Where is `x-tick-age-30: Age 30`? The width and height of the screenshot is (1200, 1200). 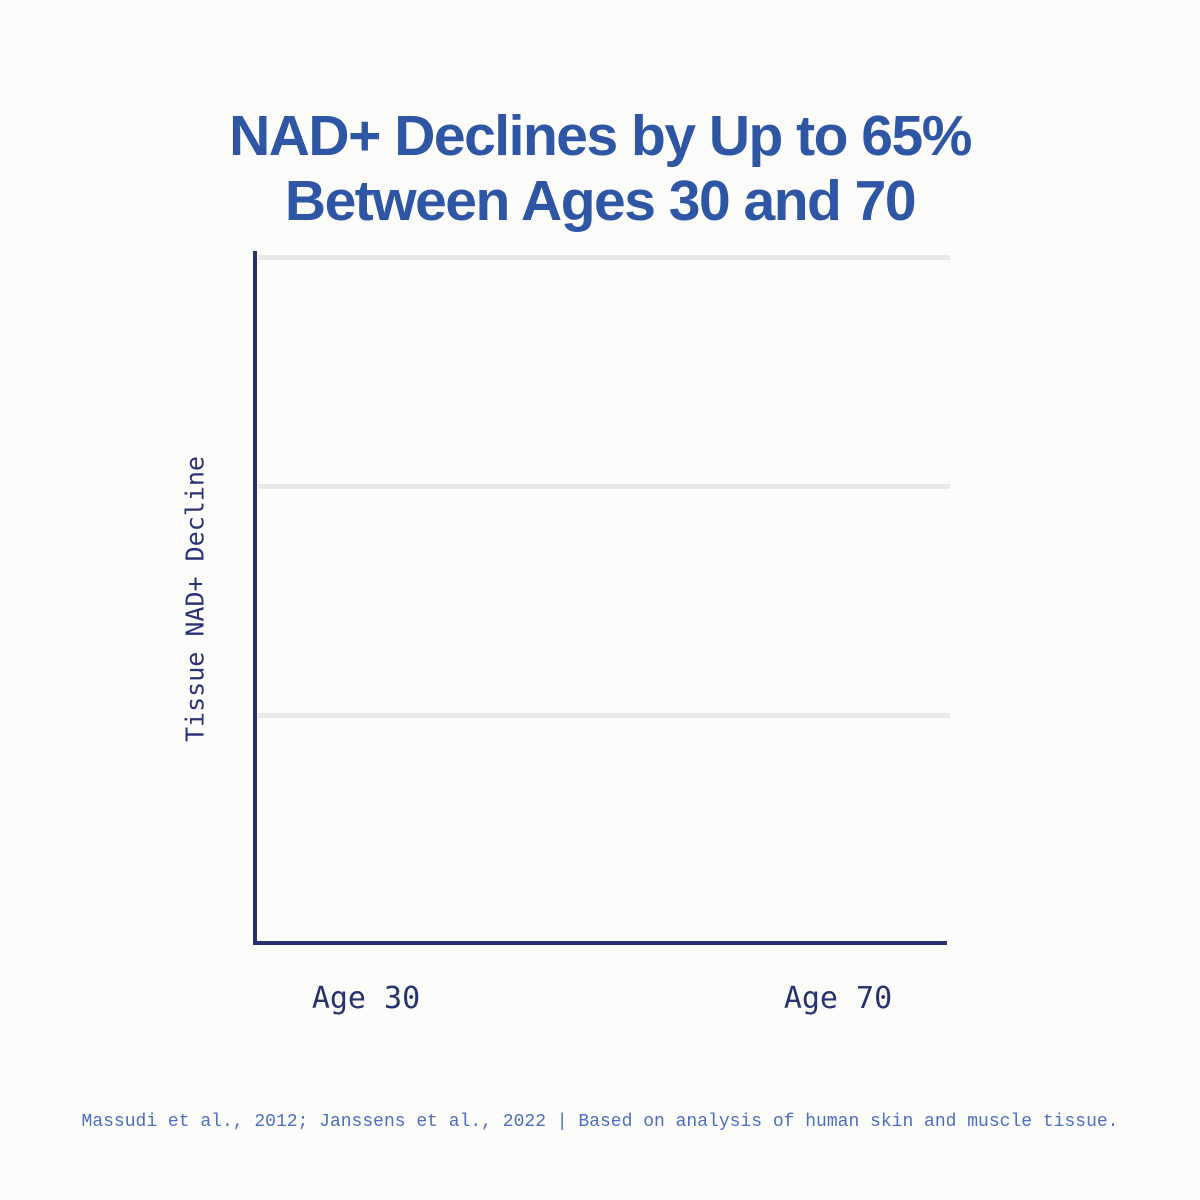
x-tick-age-30: Age 30 is located at coordinates (366, 998).